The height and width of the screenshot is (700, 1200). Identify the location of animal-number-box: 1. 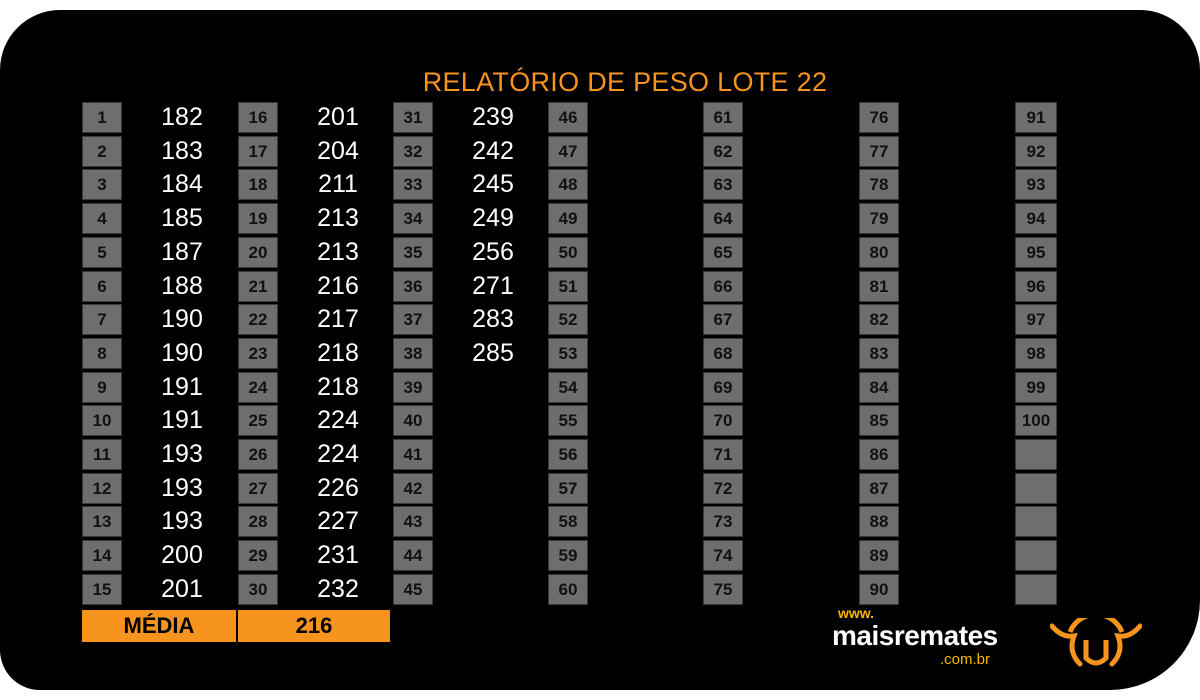
(102, 117).